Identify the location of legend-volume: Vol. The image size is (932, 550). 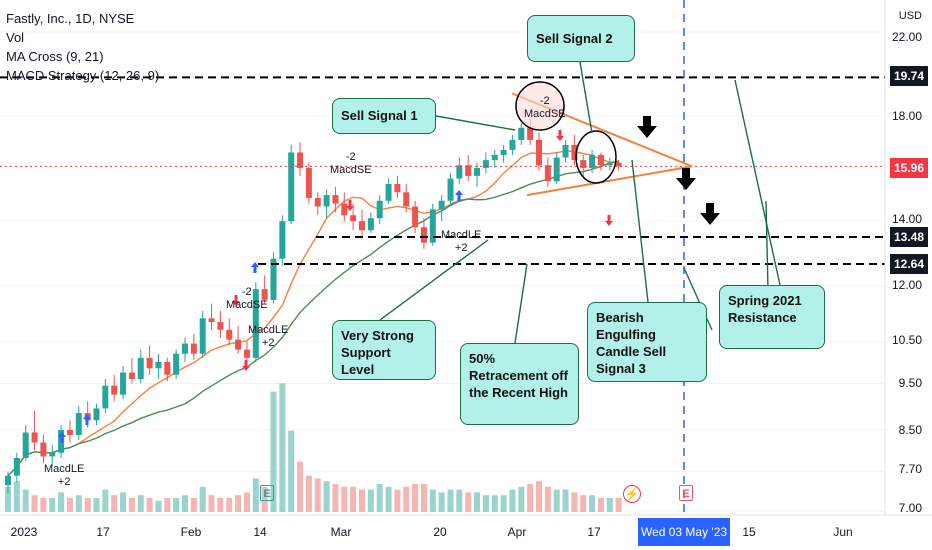
(15, 37).